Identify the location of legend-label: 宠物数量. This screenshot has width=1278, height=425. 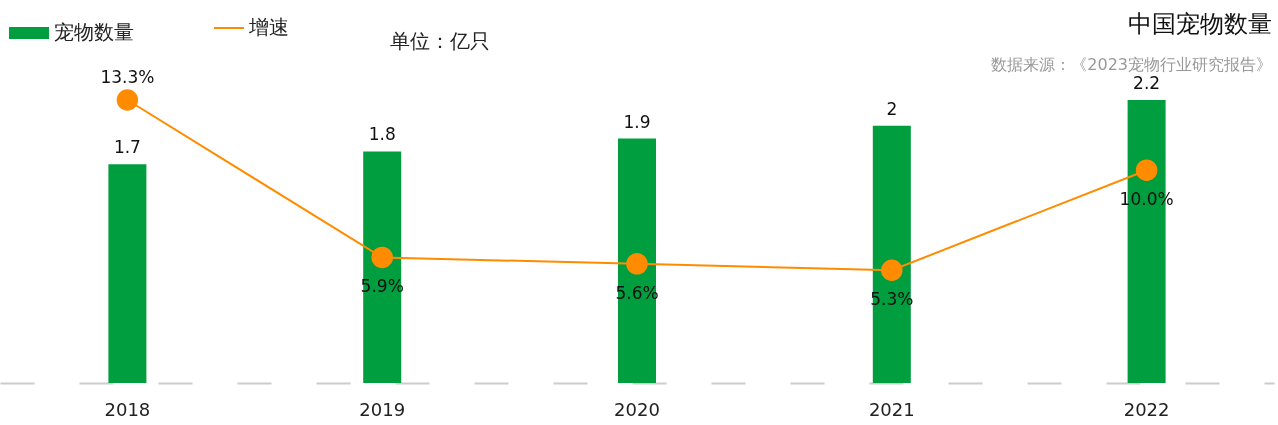
(94, 32).